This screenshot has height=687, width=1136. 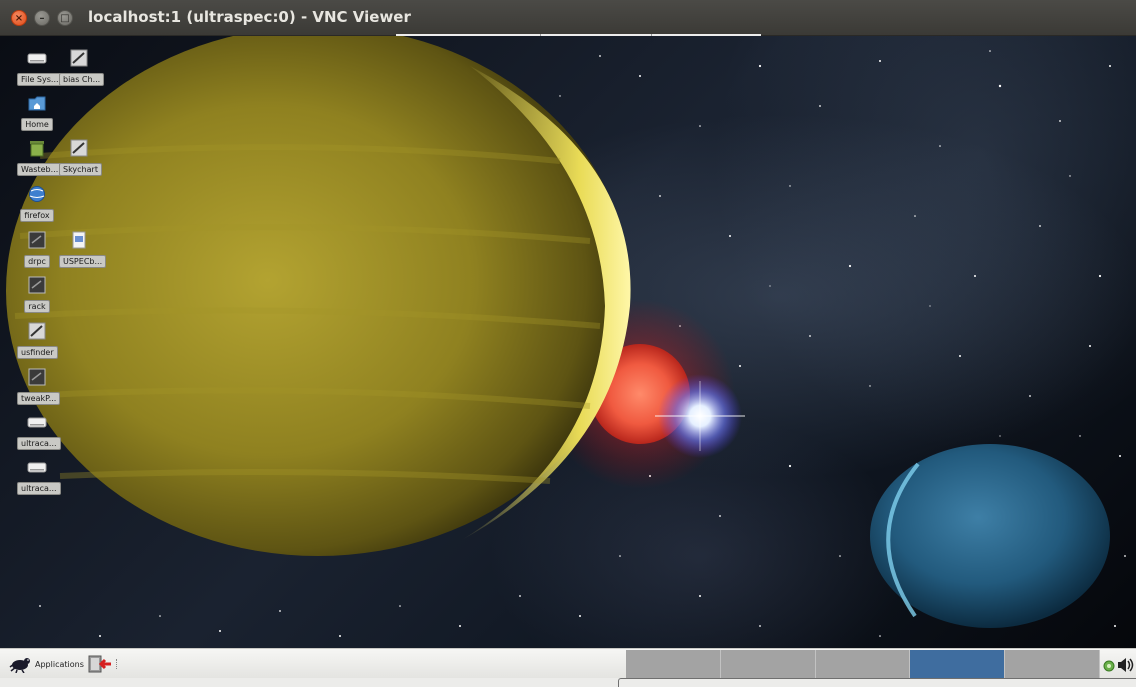 What do you see at coordinates (578, 35) in the screenshot?
I see `vnc-toolbar-strip` at bounding box center [578, 35].